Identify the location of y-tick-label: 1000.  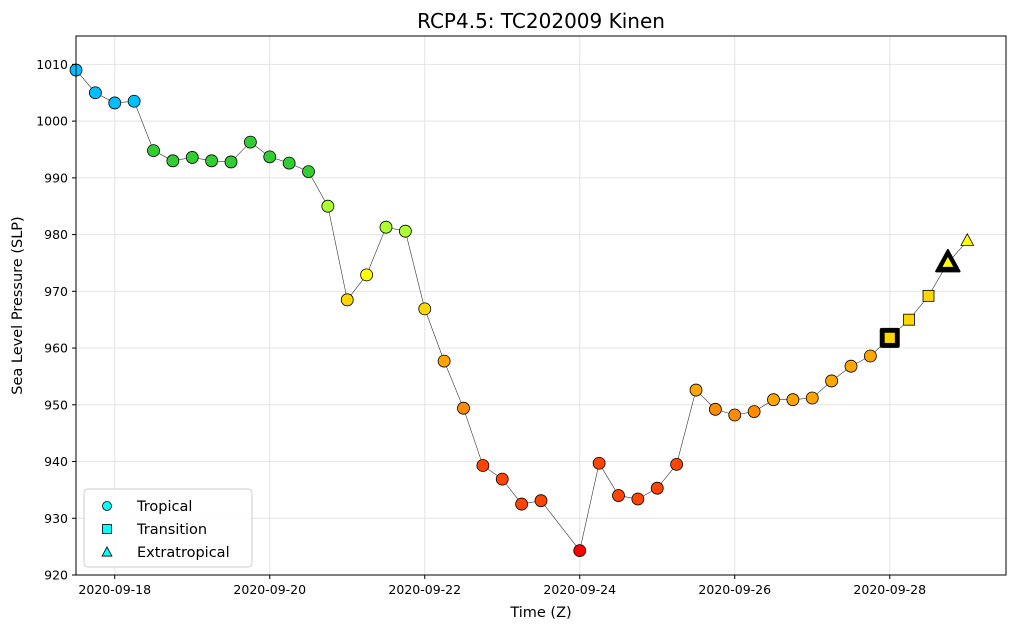
(52, 121).